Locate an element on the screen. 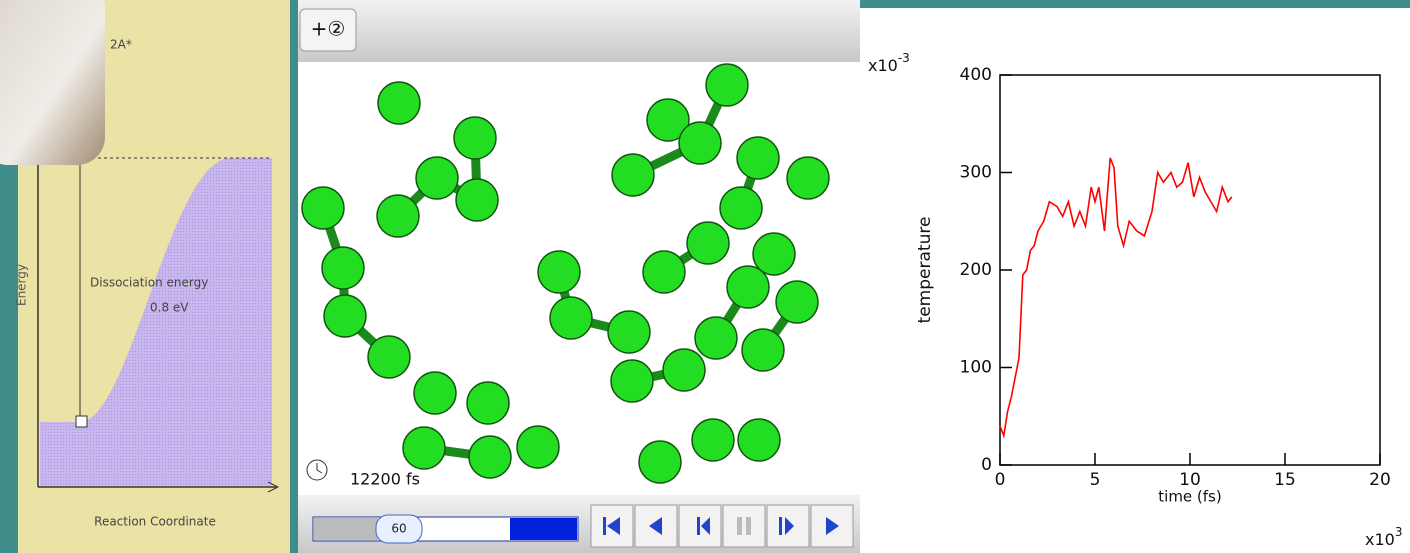  y-tick-label: 0 is located at coordinates (986, 465).